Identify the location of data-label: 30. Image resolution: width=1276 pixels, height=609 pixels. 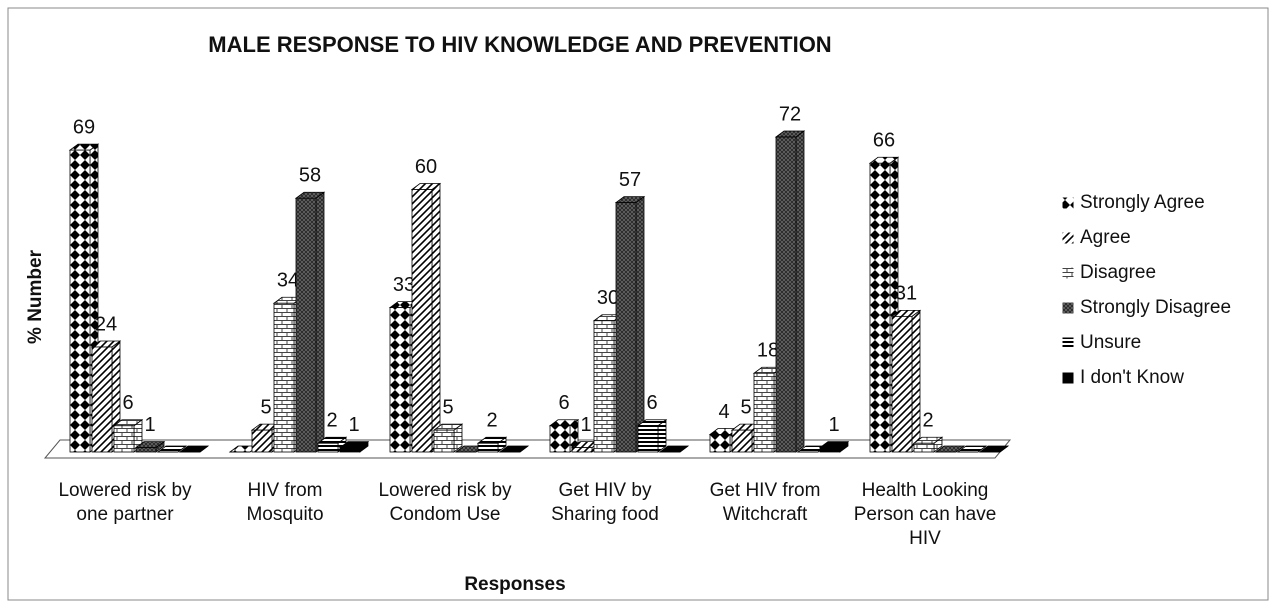
(608, 298).